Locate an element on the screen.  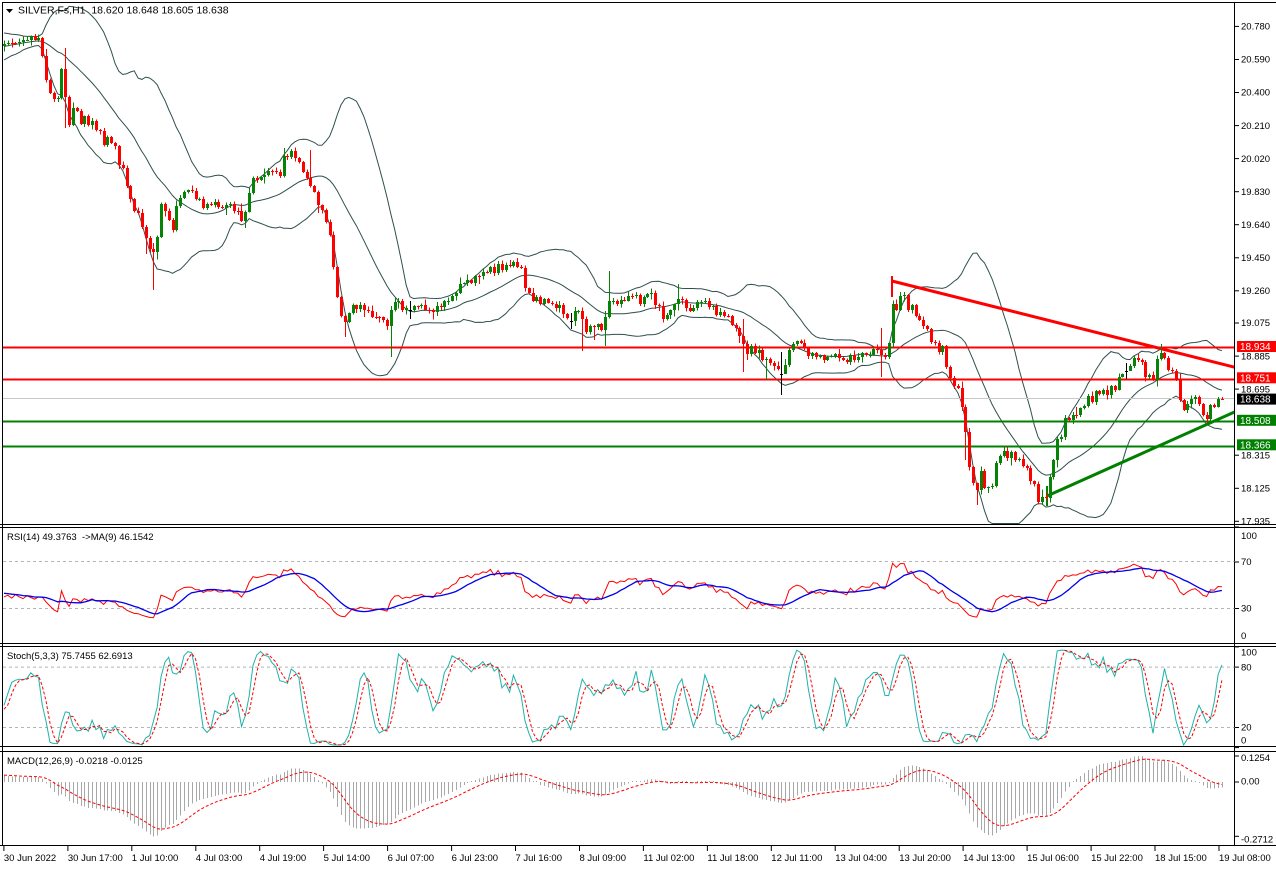
svg-text: 6 Jul 07:00 is located at coordinates (411, 858).